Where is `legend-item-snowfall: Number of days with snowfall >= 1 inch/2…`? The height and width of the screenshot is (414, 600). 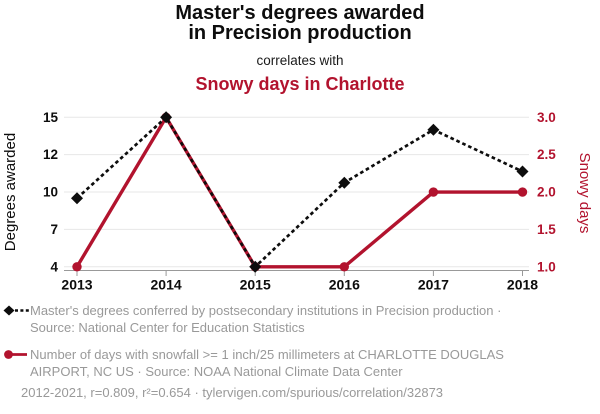
legend-item-snowfall: Number of days with snowfall >= 1 inch/2… is located at coordinates (295, 363).